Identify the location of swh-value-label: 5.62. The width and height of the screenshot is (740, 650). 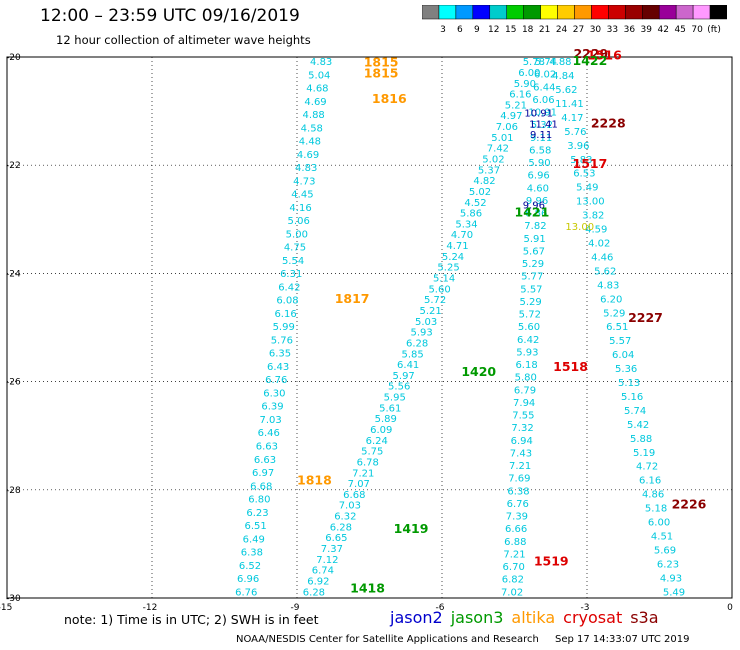
(566, 90).